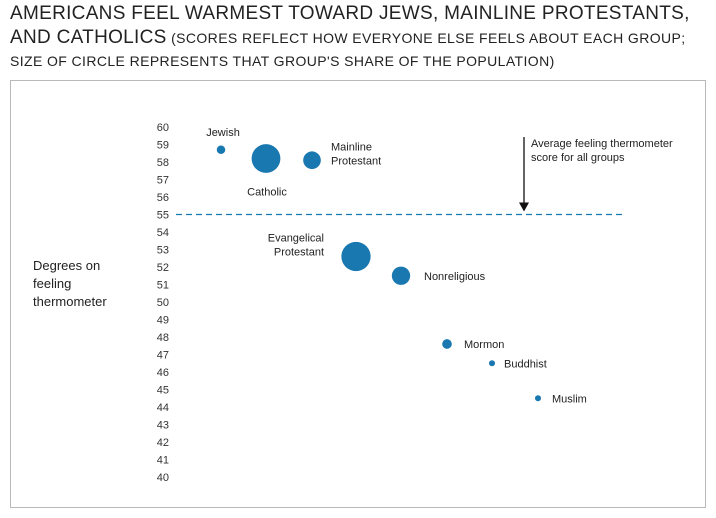 The image size is (716, 518). What do you see at coordinates (569, 399) in the screenshot?
I see `bubble-label-muslim: Muslim` at bounding box center [569, 399].